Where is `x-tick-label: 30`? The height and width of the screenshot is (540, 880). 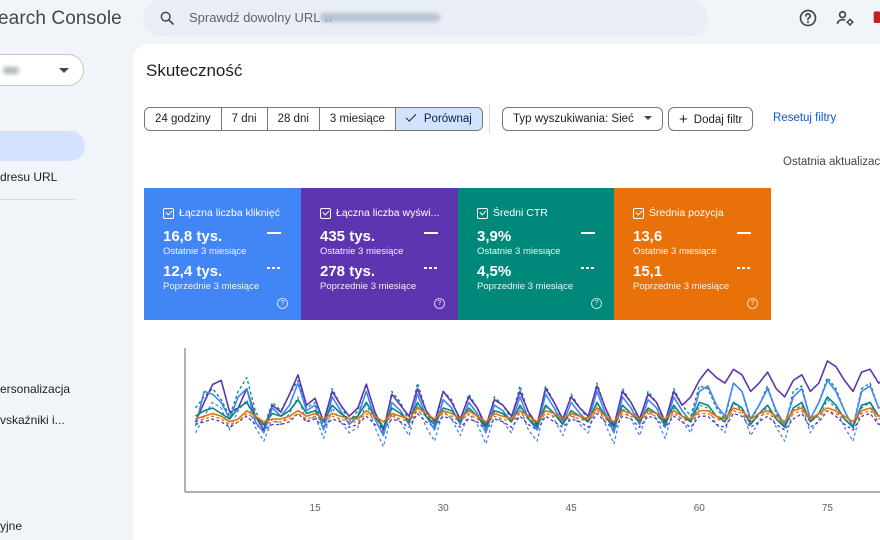 x-tick-label: 30 is located at coordinates (444, 508).